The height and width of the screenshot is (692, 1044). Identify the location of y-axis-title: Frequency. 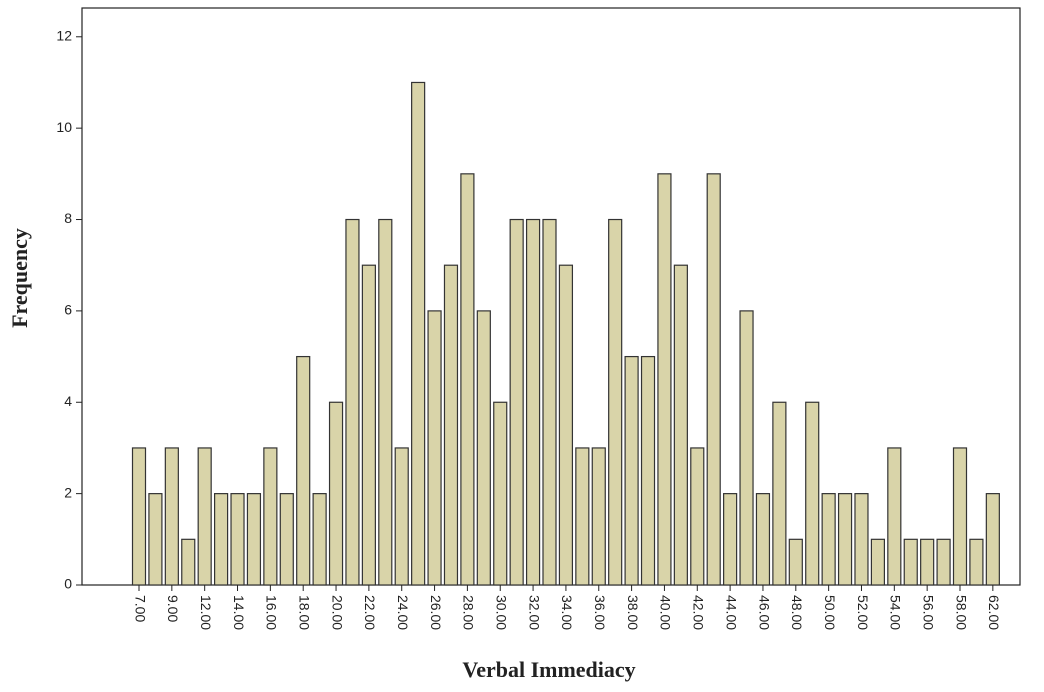
(19, 278).